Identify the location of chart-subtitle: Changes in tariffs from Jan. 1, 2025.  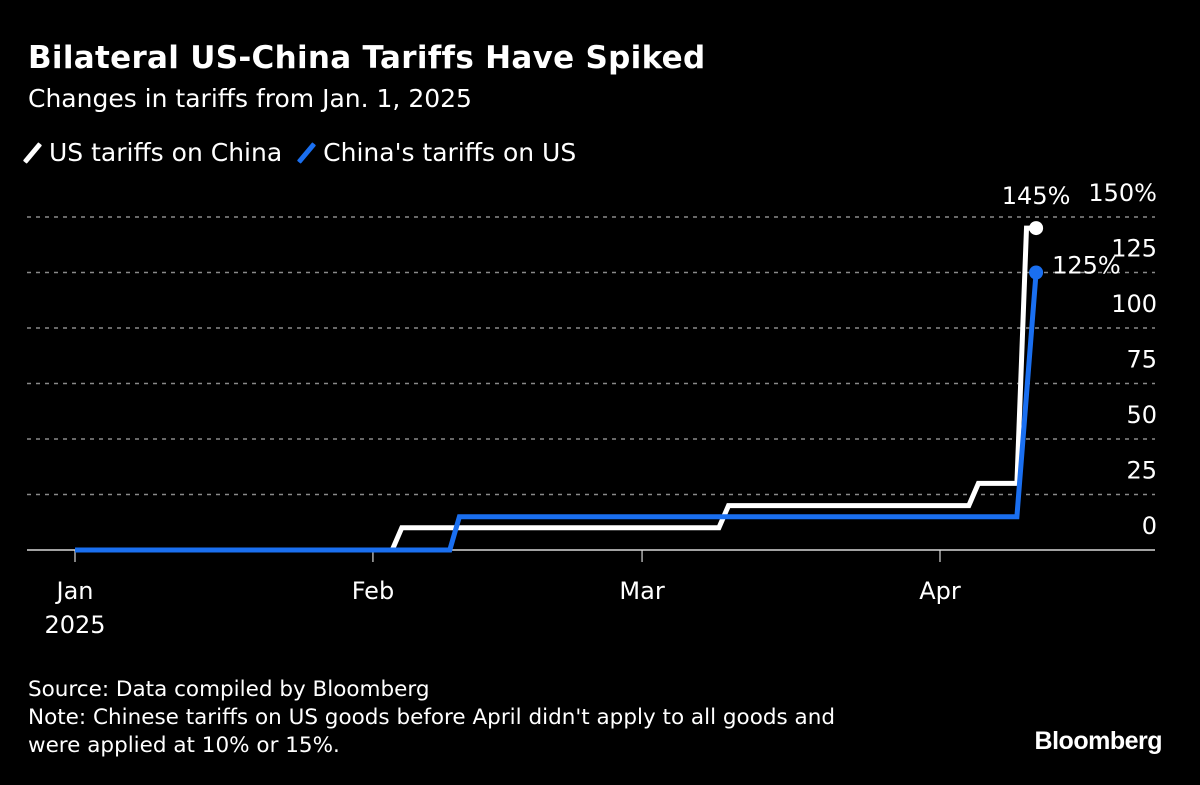
(250, 98).